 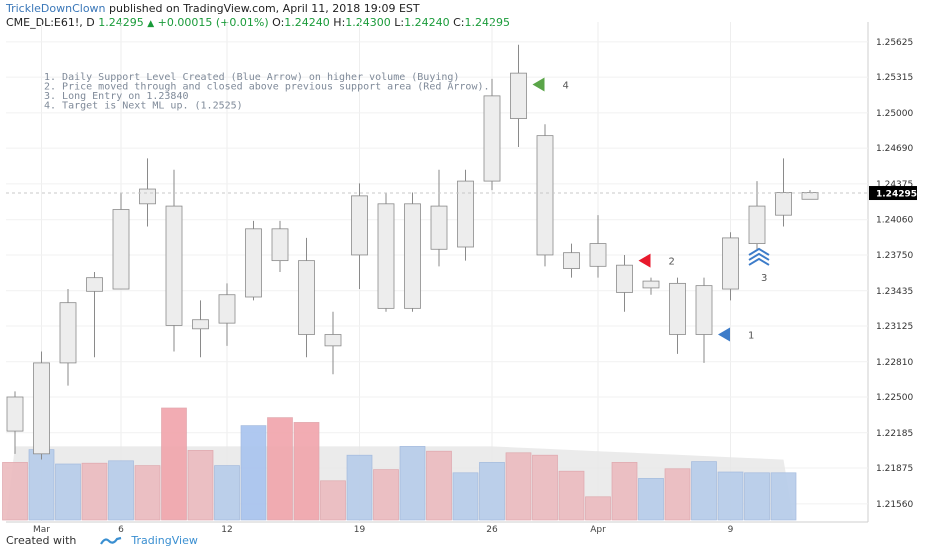 I want to click on marker-label: 4, so click(x=566, y=86).